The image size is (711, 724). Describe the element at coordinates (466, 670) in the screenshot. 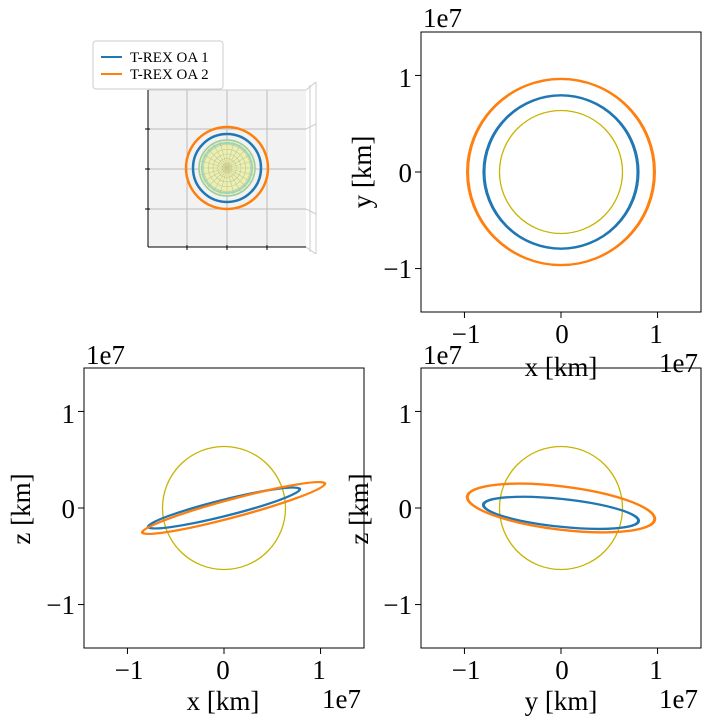

I see `x-tick-label-yz-neg1: −1` at that location.